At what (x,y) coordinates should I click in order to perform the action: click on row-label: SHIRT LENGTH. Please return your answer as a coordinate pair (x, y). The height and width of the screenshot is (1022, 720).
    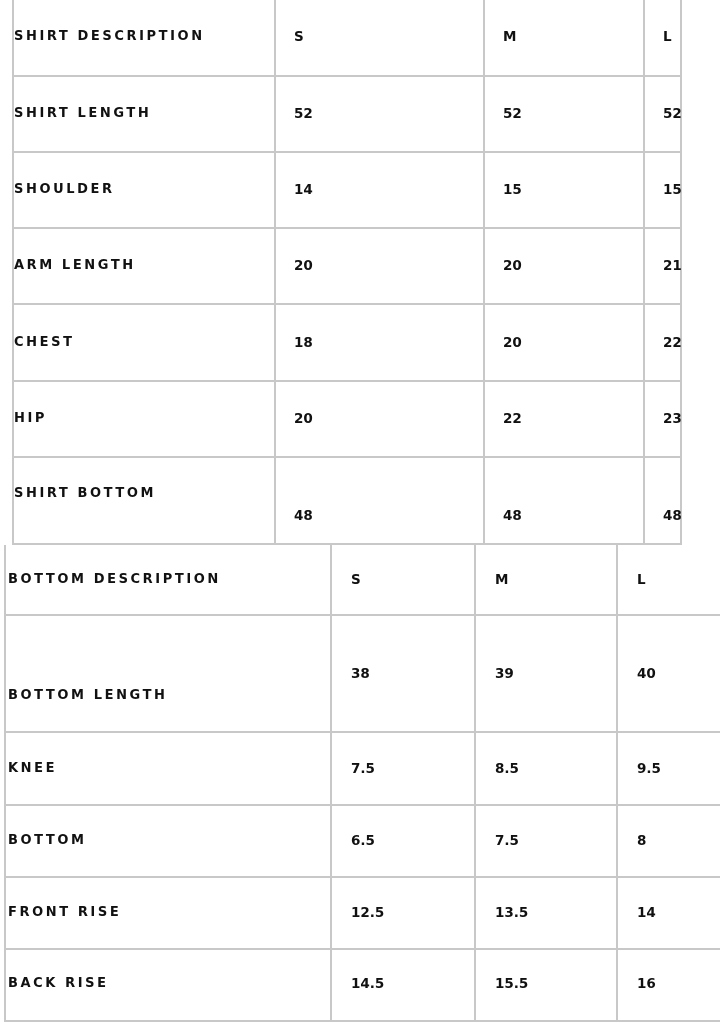
    Looking at the image, I should click on (83, 113).